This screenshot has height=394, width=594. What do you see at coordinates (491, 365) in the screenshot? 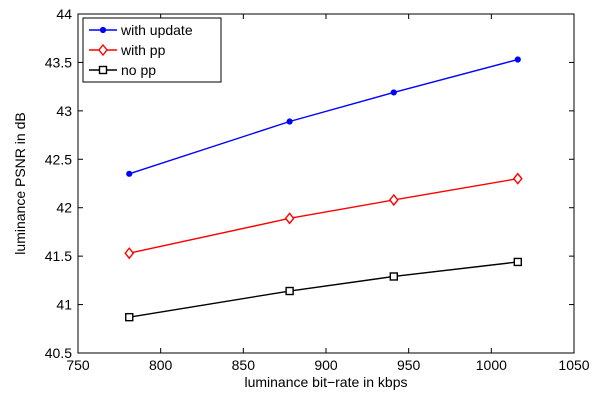
I see `x-tick-label: 1000` at bounding box center [491, 365].